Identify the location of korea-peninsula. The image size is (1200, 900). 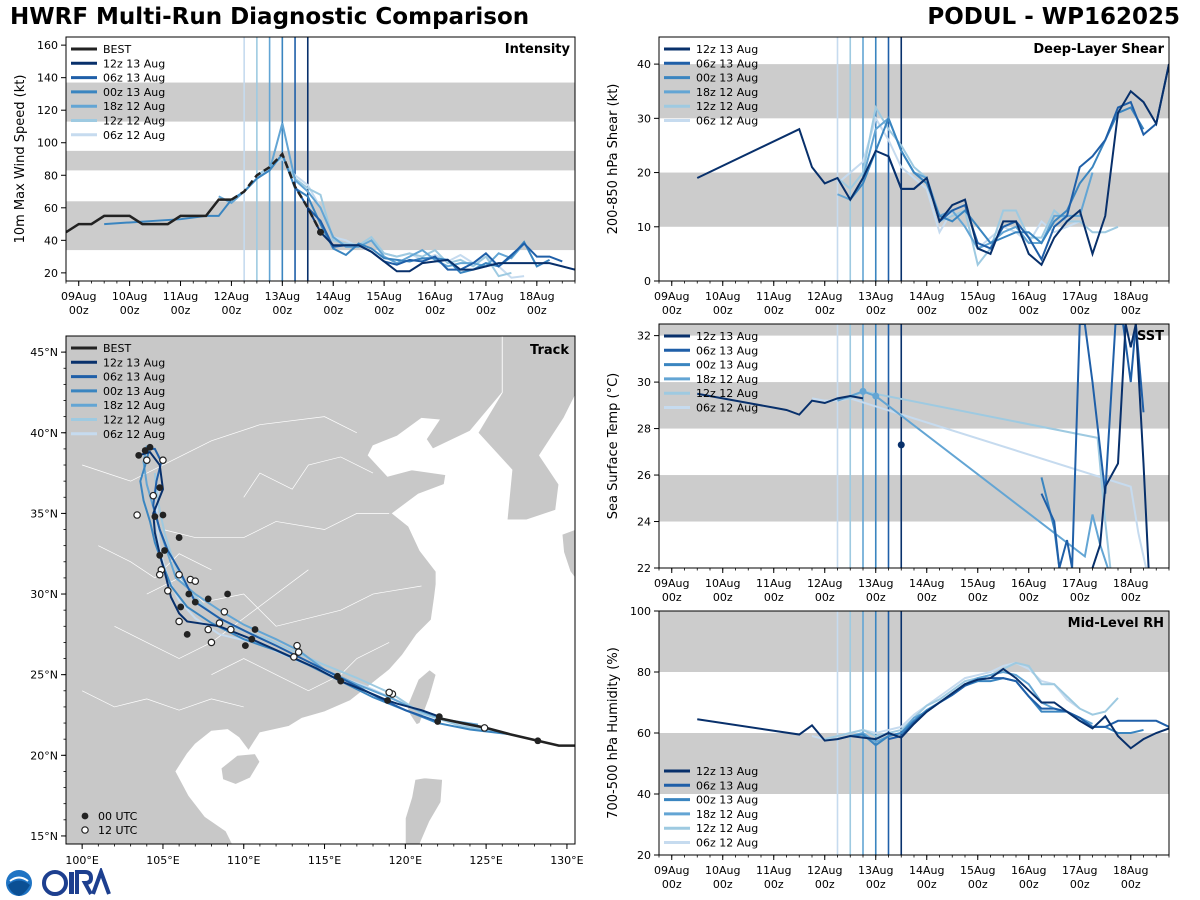
(526, 428).